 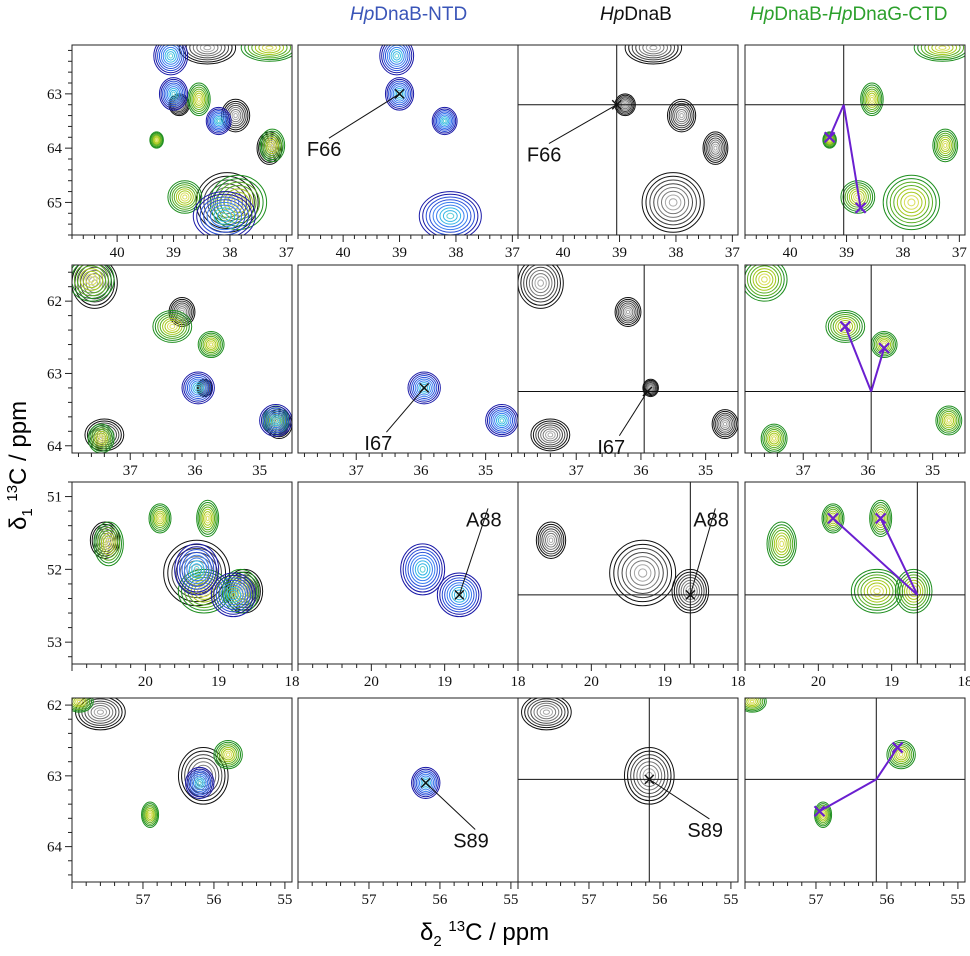 I want to click on x-tick-label: 40, so click(x=117, y=253).